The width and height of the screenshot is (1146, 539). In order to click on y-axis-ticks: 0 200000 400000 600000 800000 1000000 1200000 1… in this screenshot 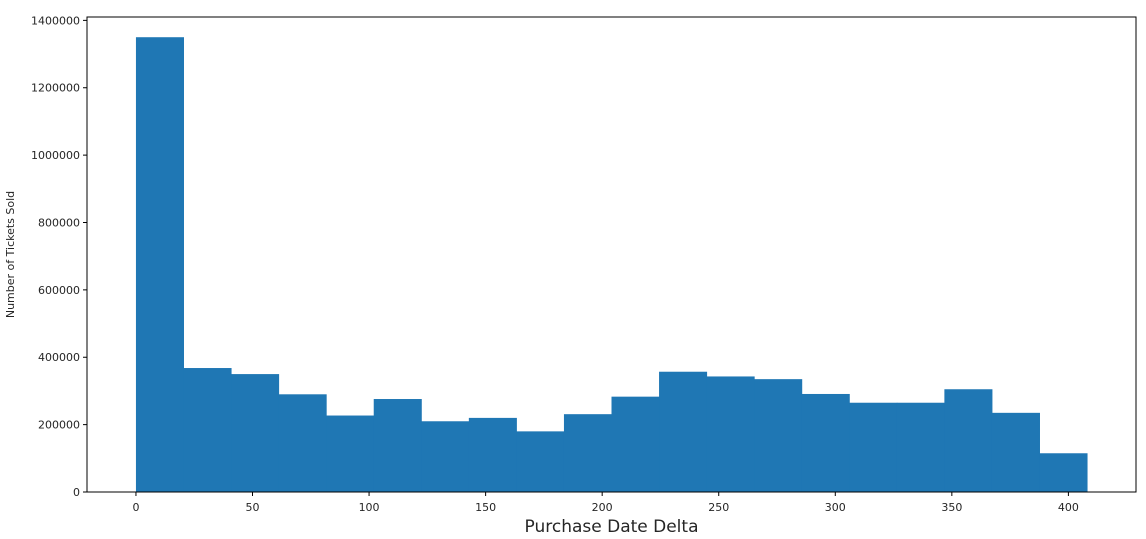, I will do `click(59, 256)`.